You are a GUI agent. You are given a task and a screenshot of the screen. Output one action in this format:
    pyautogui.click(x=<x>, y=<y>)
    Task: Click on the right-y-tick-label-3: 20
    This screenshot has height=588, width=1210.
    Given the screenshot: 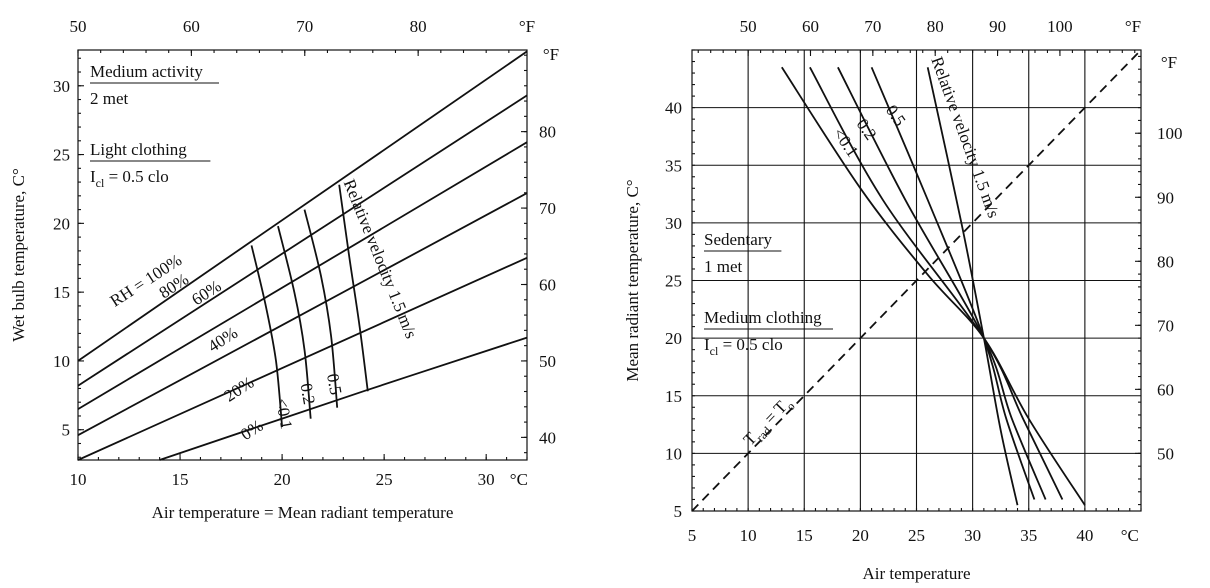 What is the action you would take?
    pyautogui.click(x=673, y=338)
    